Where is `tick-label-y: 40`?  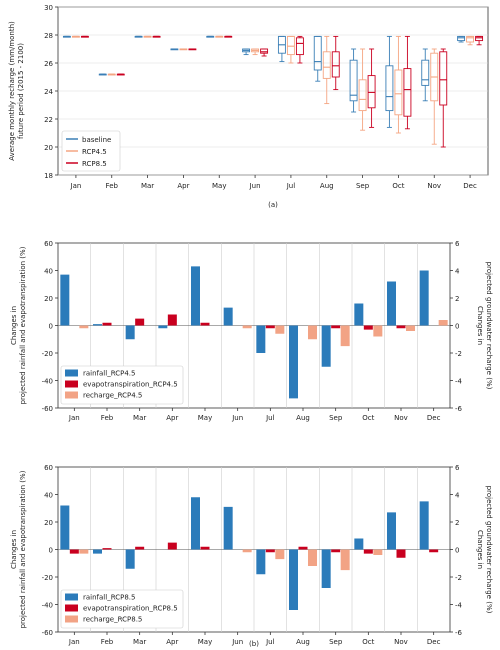 tick-label-y: 40 is located at coordinates (48, 272).